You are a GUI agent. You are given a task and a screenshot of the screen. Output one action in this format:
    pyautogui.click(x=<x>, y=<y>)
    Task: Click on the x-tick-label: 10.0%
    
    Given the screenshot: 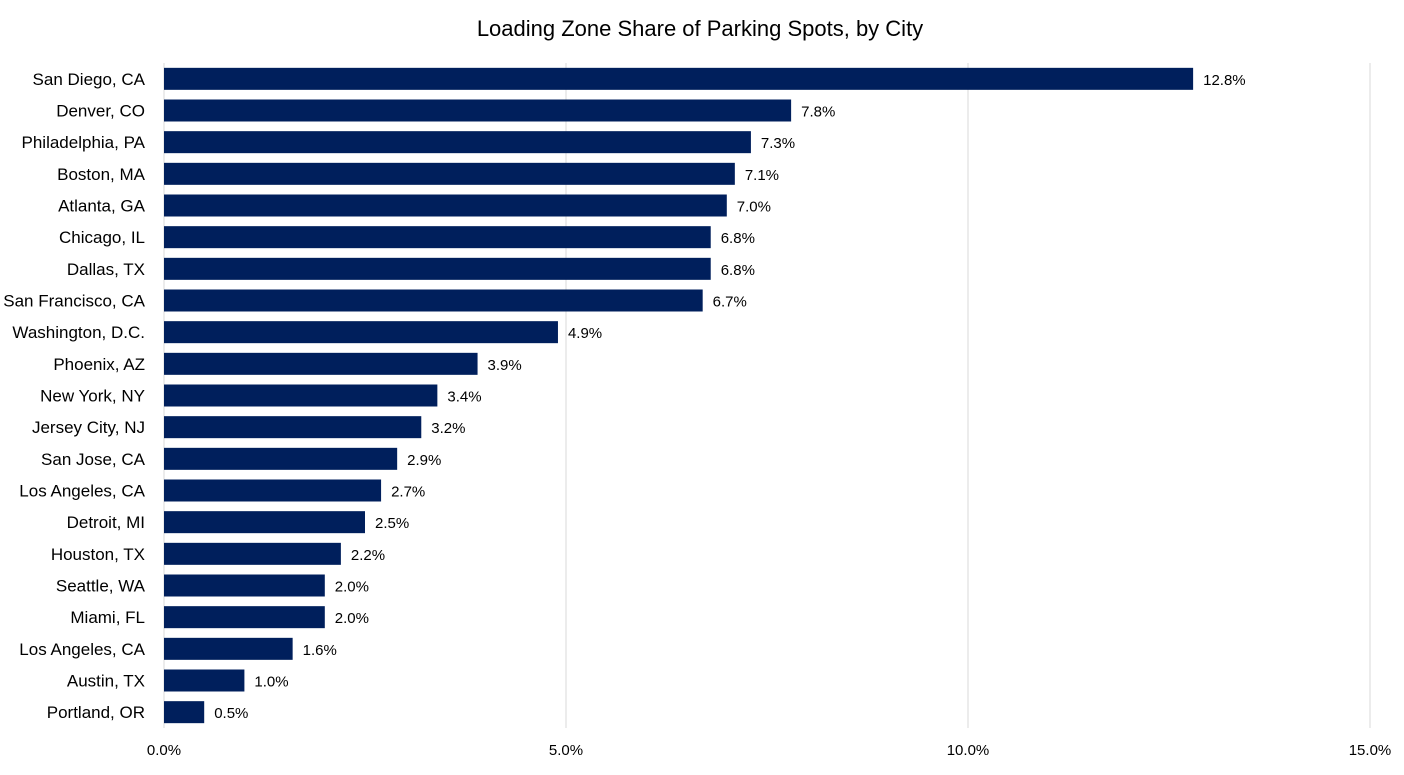 What is the action you would take?
    pyautogui.click(x=968, y=750)
    